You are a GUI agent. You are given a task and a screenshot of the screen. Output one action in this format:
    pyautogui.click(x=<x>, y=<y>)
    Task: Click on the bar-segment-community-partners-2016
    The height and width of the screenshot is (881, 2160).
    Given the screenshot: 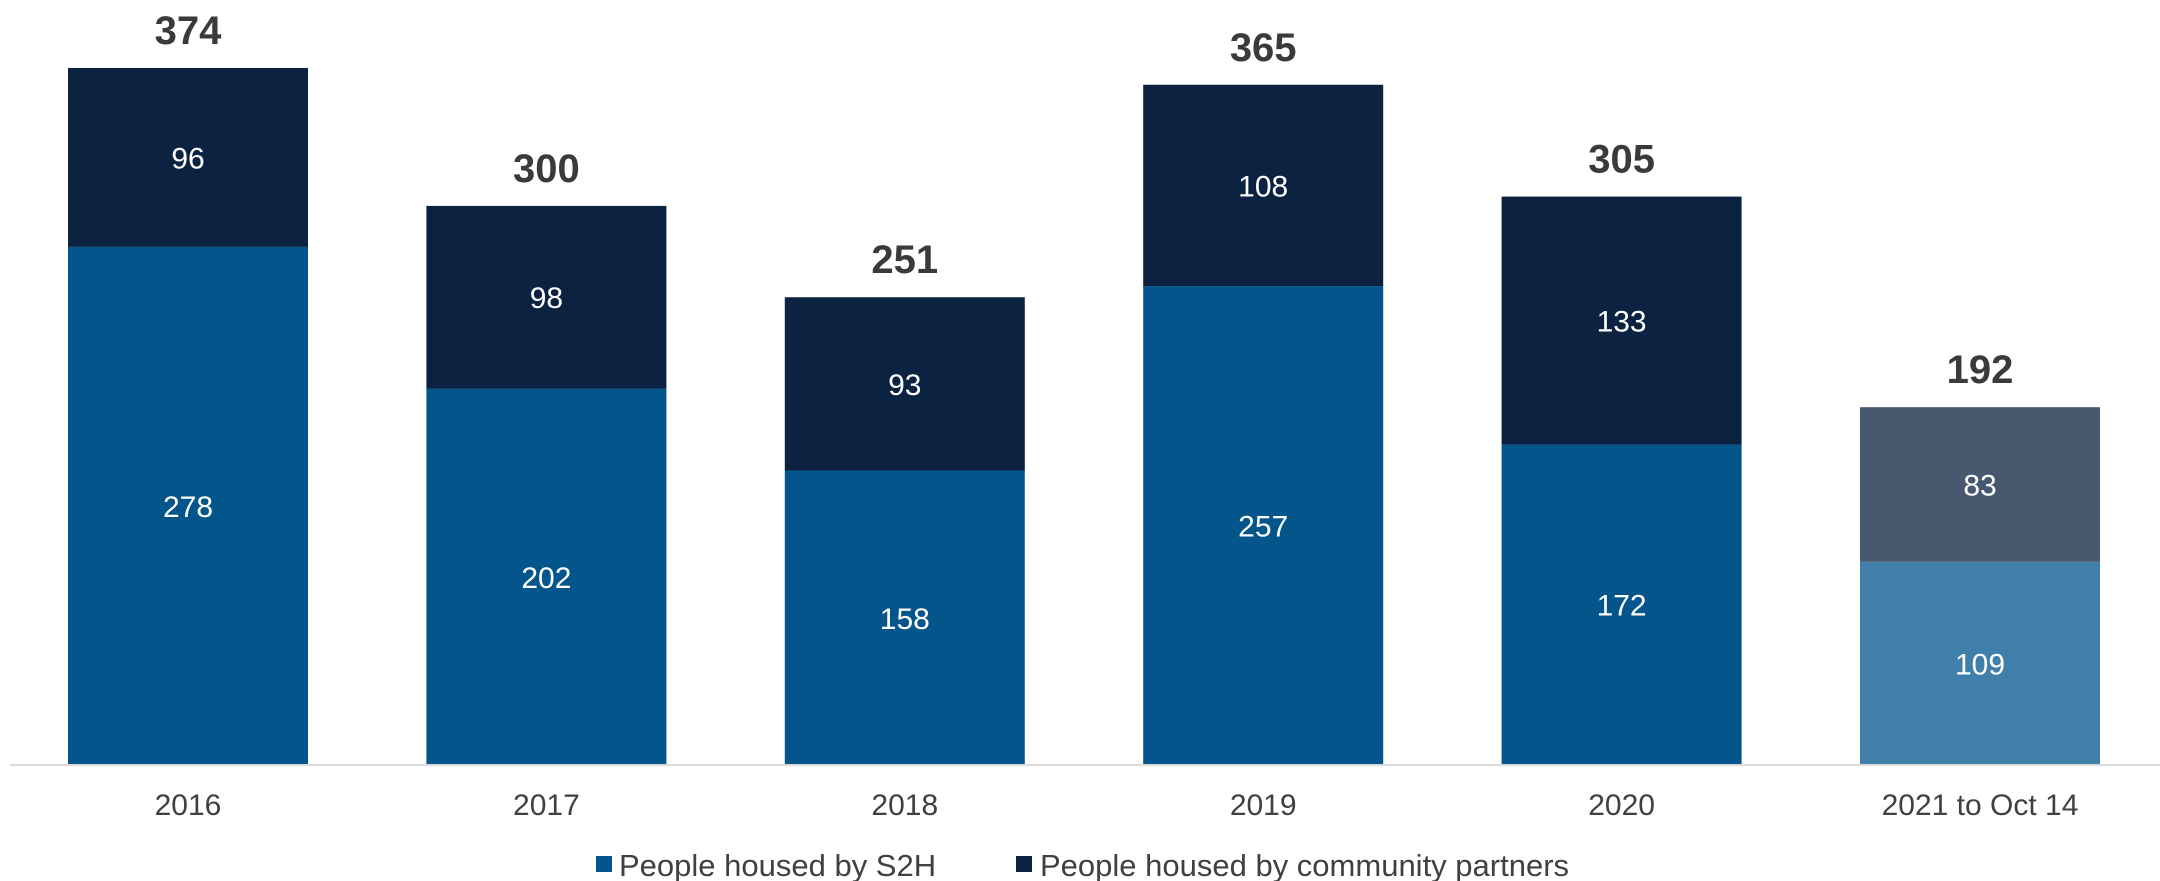 What is the action you would take?
    pyautogui.click(x=188, y=157)
    